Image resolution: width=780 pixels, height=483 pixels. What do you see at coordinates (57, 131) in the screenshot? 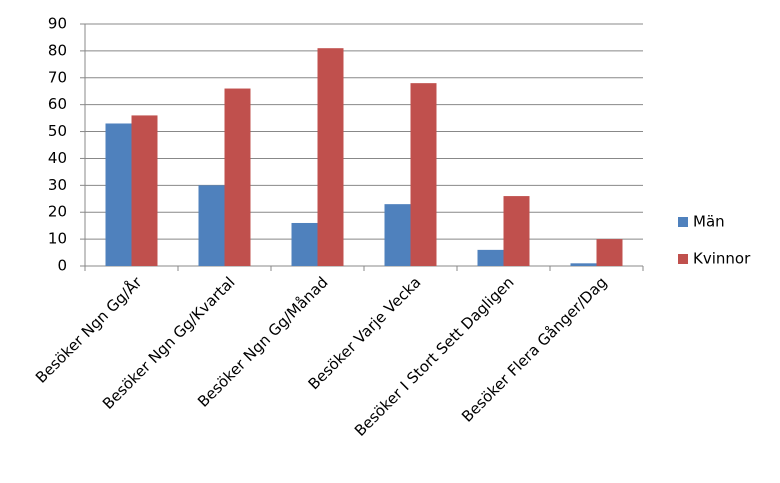
I see `y-tick-label: 50` at bounding box center [57, 131].